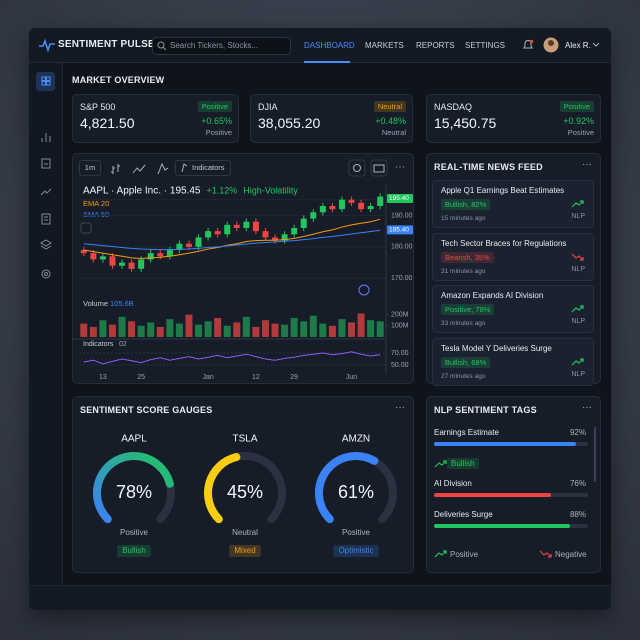 The height and width of the screenshot is (640, 640). I want to click on news-headline: Tesla Model Y Deliveries Surge, so click(496, 348).